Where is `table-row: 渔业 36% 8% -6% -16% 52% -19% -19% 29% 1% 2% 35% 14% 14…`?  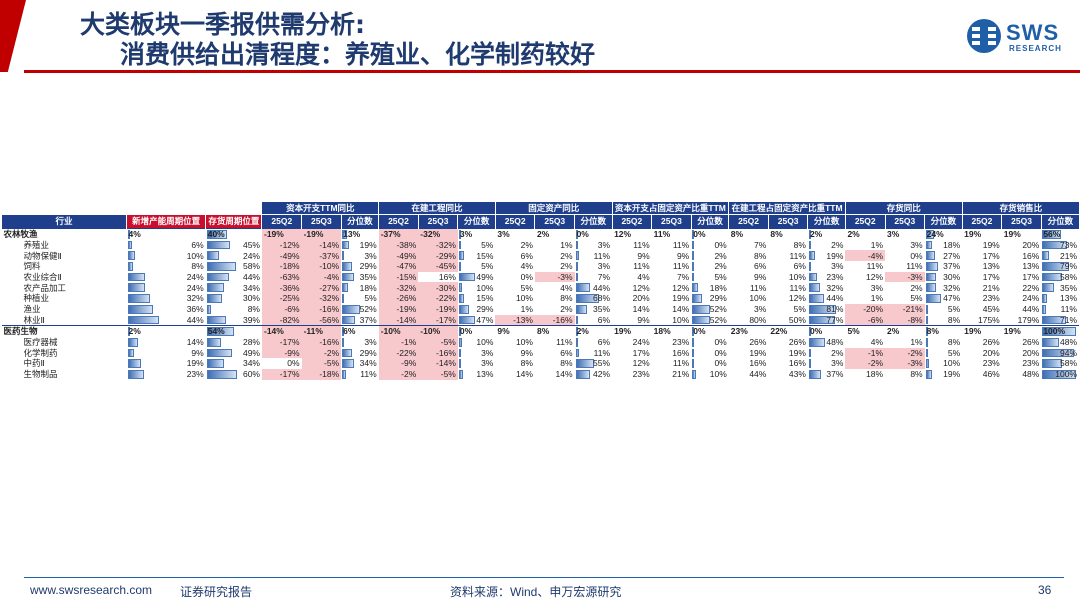
table-row: 渔业 36% 8% -6% -16% 52% -19% -19% 29% 1% 2% 35% 14% 14… is located at coordinates (541, 309).